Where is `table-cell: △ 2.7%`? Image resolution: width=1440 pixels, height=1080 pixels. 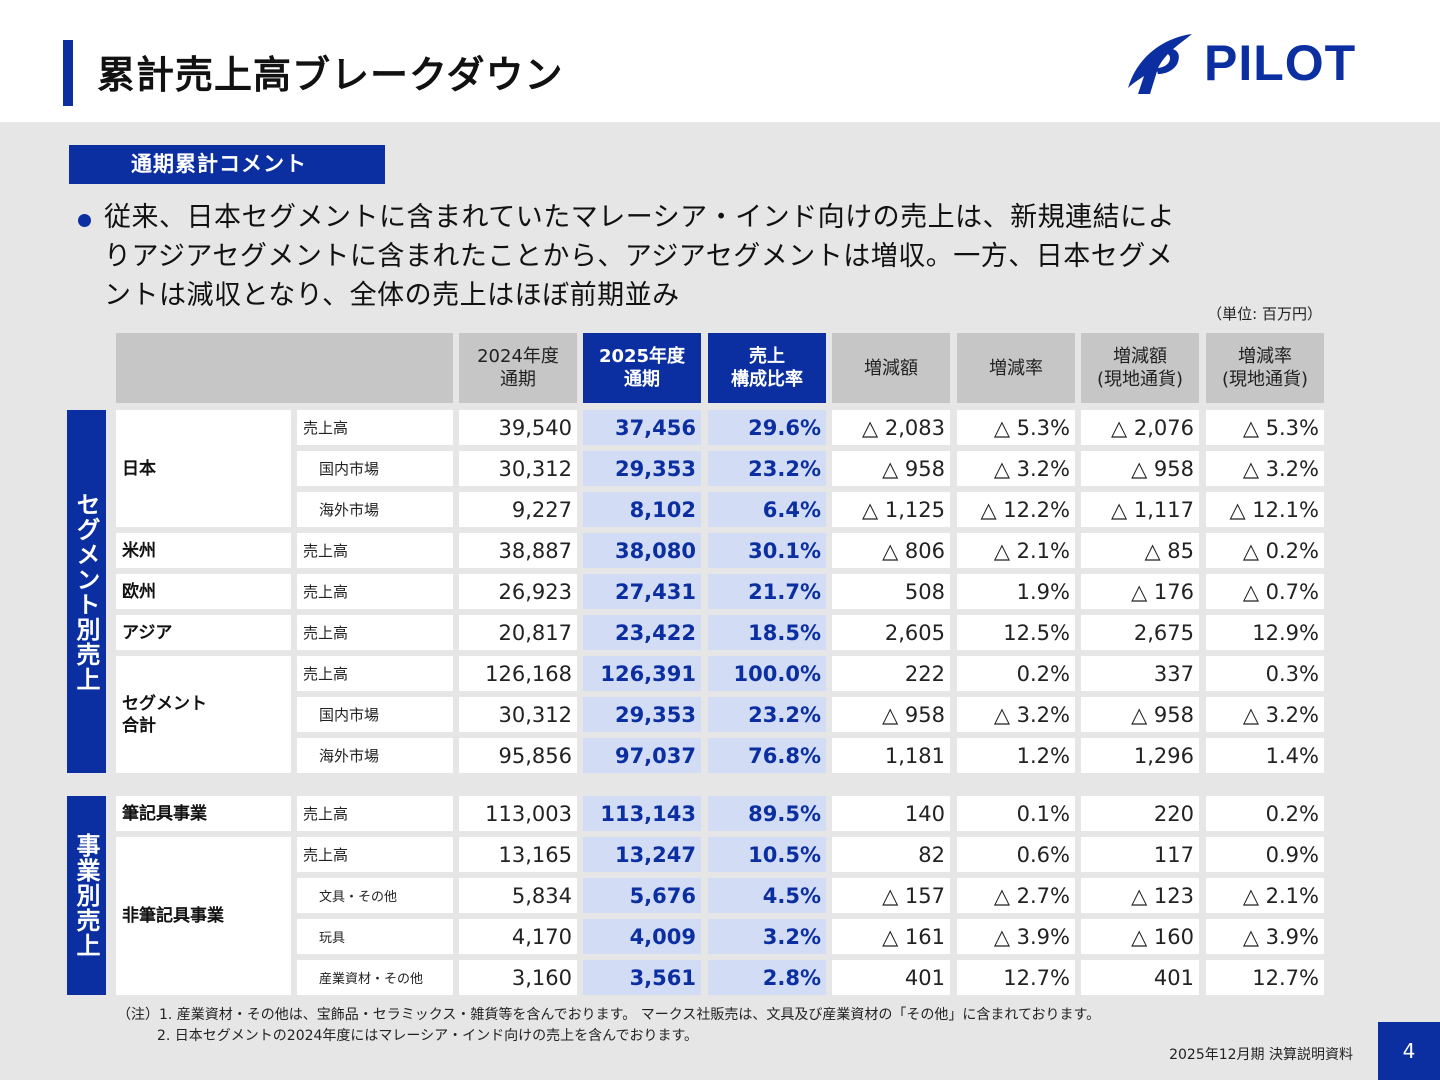 table-cell: △ 2.7% is located at coordinates (1016, 895).